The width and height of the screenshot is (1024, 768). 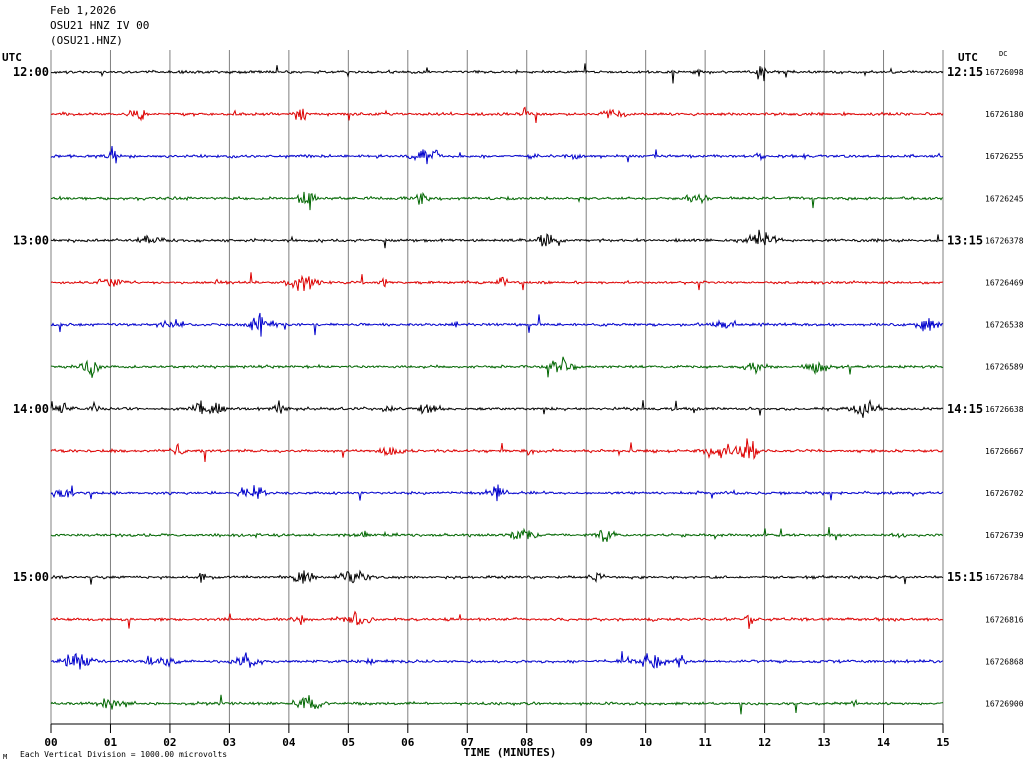 I want to click on x-tick-label-14: 14, so click(x=884, y=742).